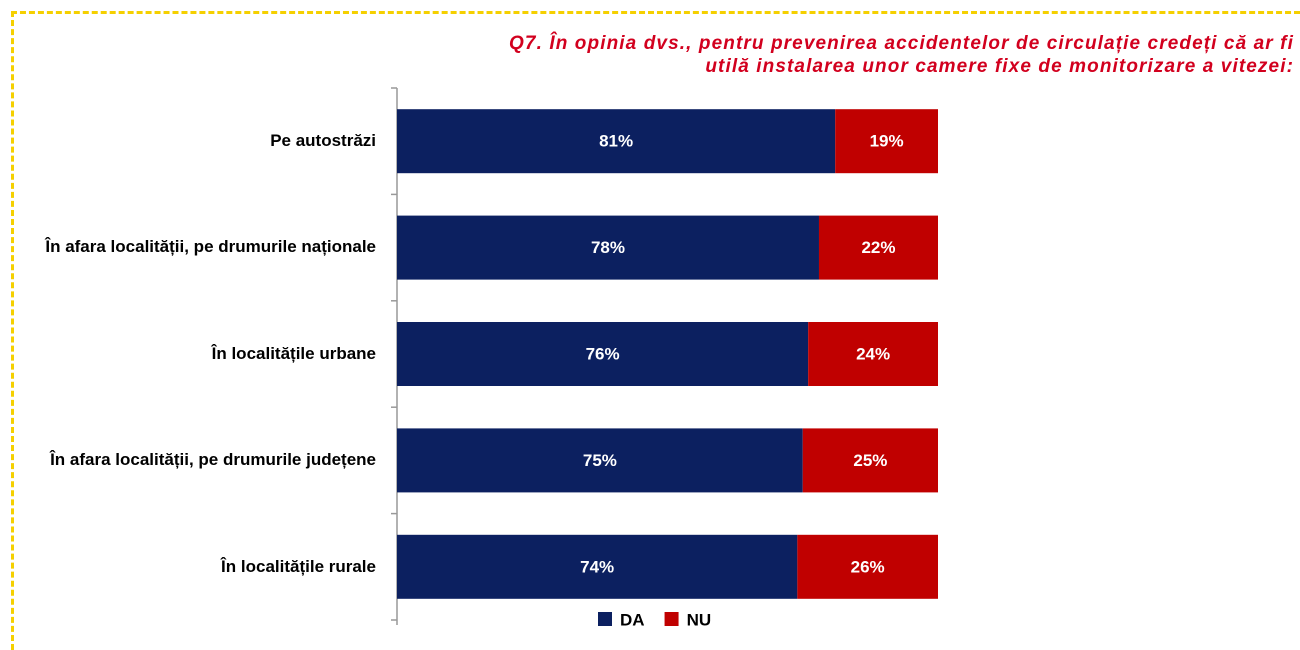  I want to click on category-label-box: În localitățile rurale, so click(195, 567).